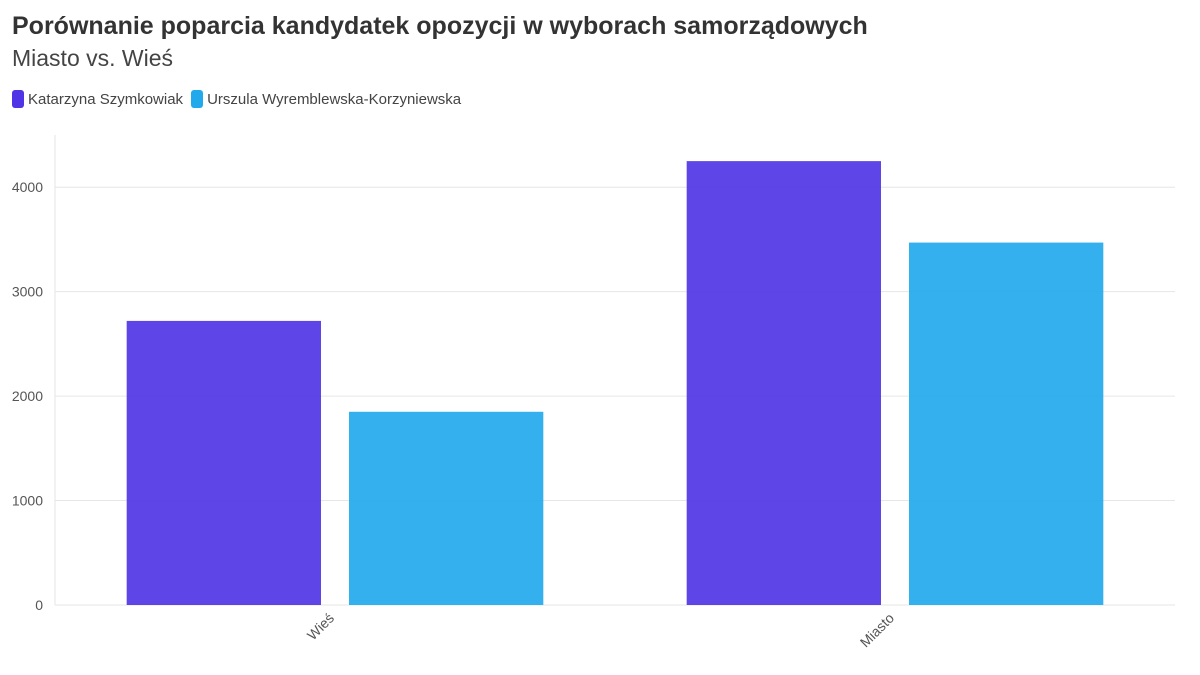  I want to click on y-tick-label: 1000, so click(27, 501).